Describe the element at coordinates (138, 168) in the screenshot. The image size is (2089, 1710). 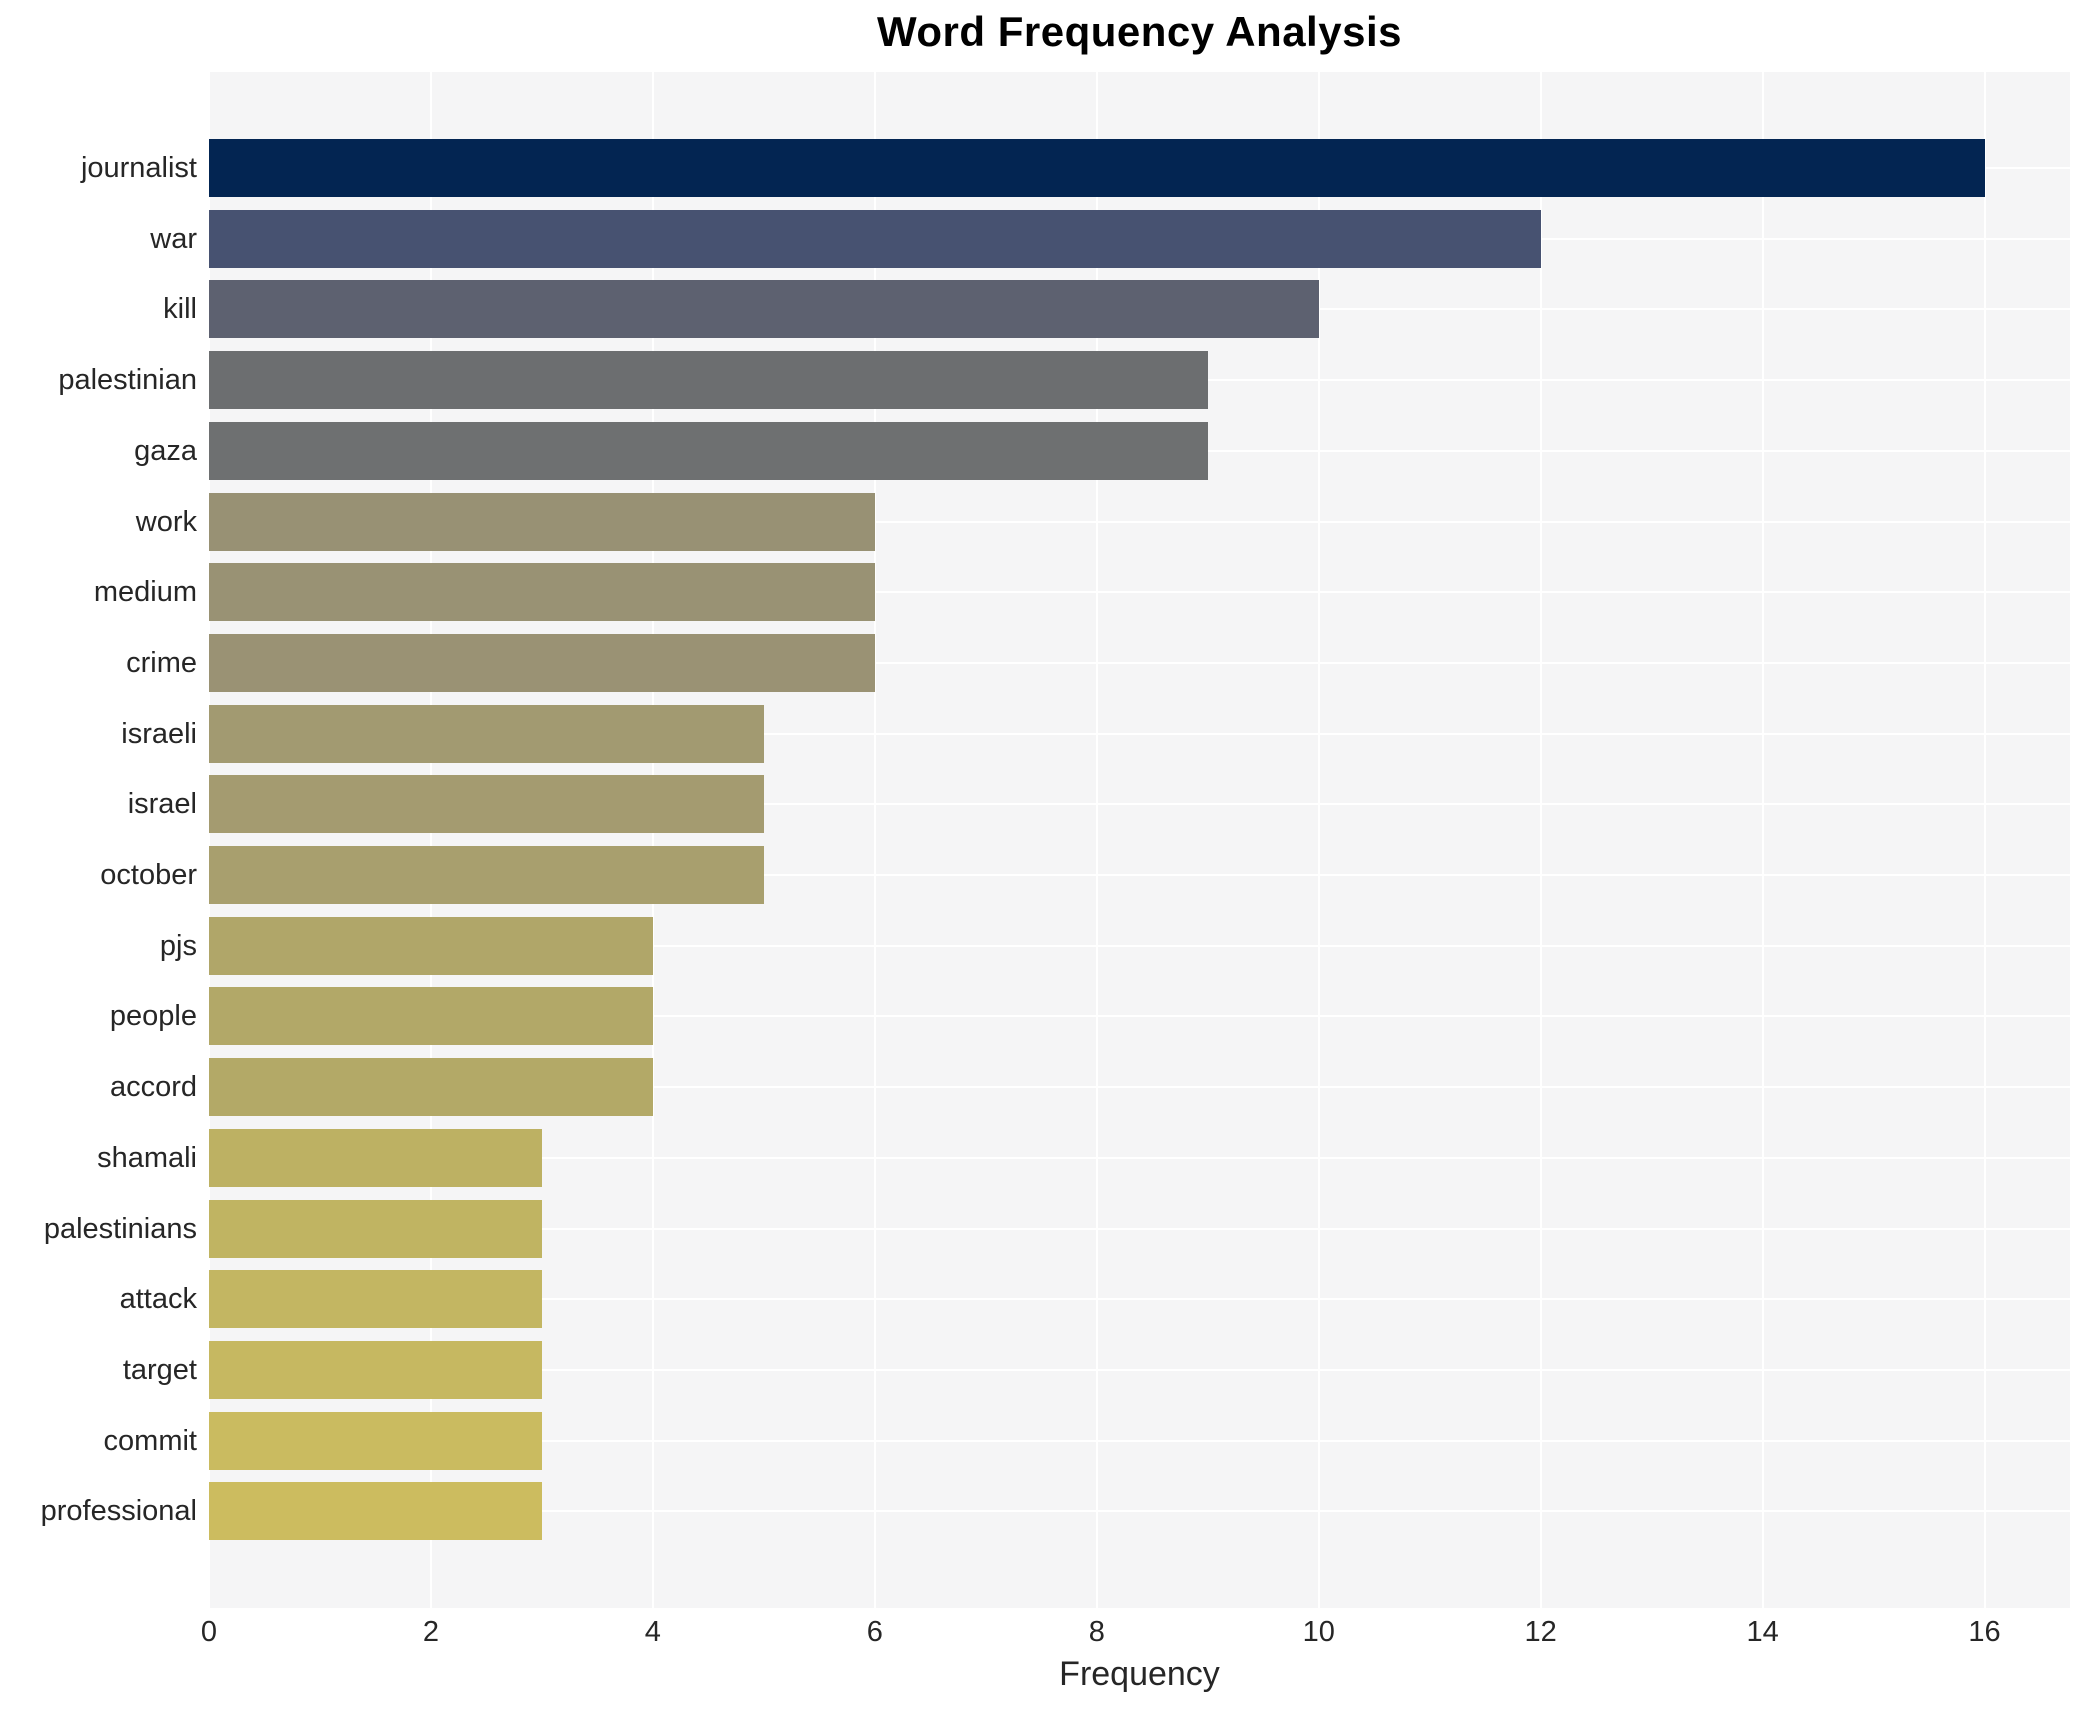
I see `category-label-journalist: journalist` at that location.